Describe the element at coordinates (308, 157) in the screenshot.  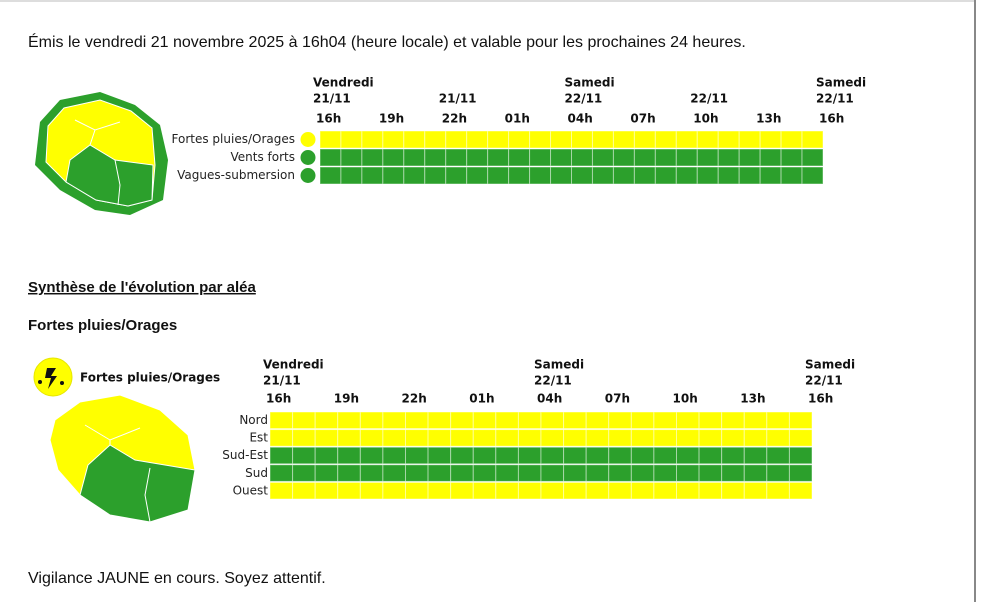
I see `row-icon` at that location.